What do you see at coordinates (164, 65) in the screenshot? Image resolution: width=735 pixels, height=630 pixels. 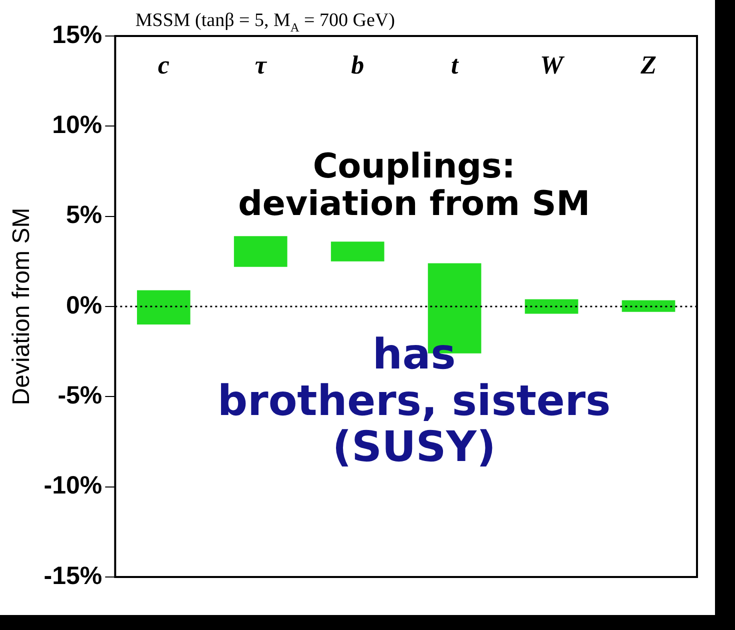 I see `x-tick-label: c` at bounding box center [164, 65].